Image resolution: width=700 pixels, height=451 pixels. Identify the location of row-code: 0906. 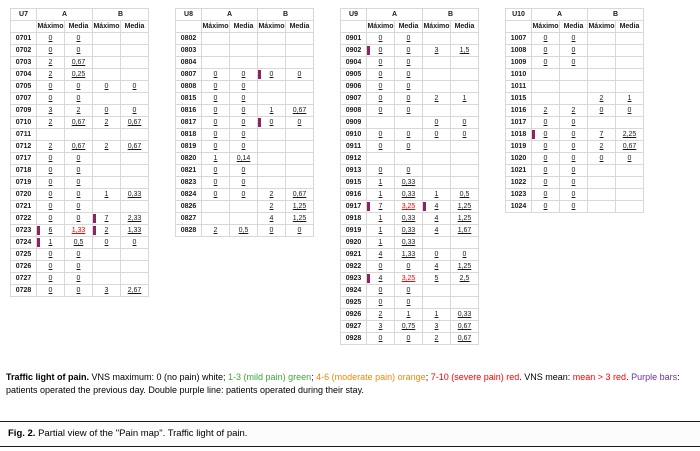
(353, 86).